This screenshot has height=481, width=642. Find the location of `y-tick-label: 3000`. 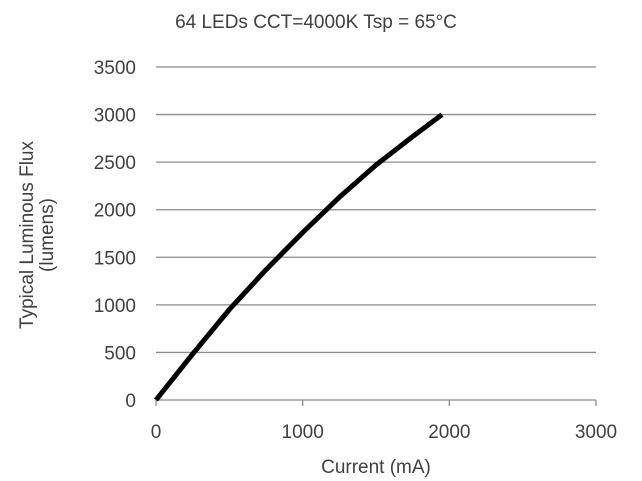

y-tick-label: 3000 is located at coordinates (115, 116).